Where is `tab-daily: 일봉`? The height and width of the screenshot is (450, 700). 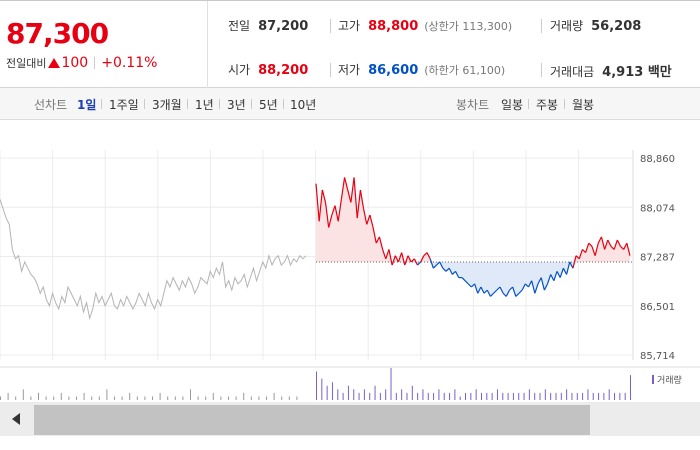 tab-daily: 일봉 is located at coordinates (512, 105).